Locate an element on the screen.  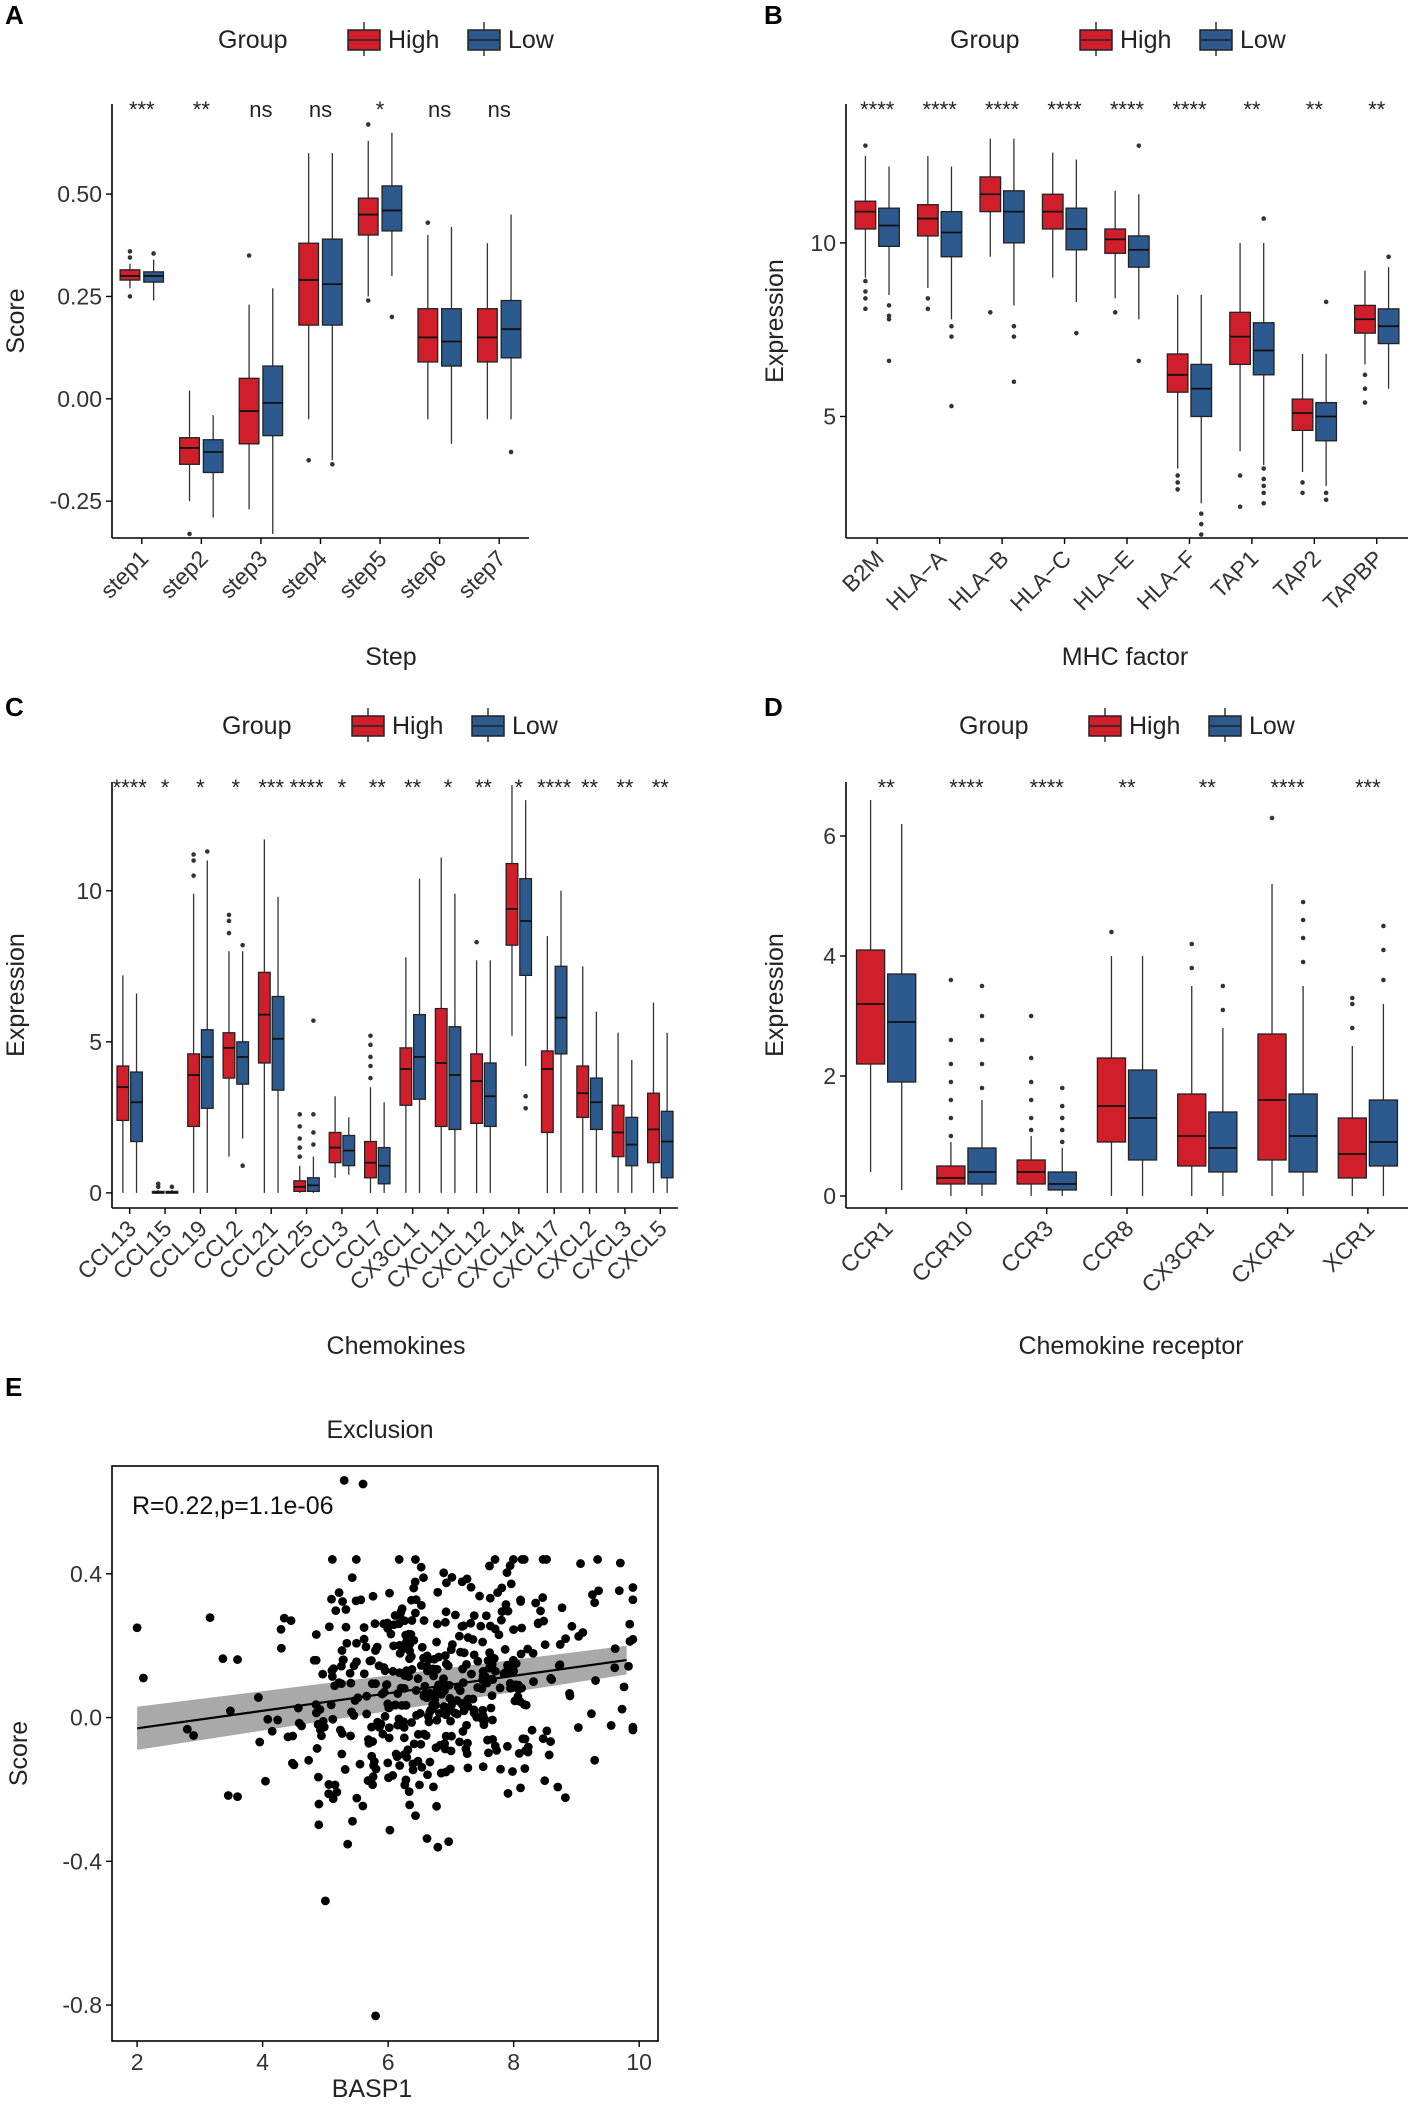
y-tick-label: 6 is located at coordinates (829, 836).